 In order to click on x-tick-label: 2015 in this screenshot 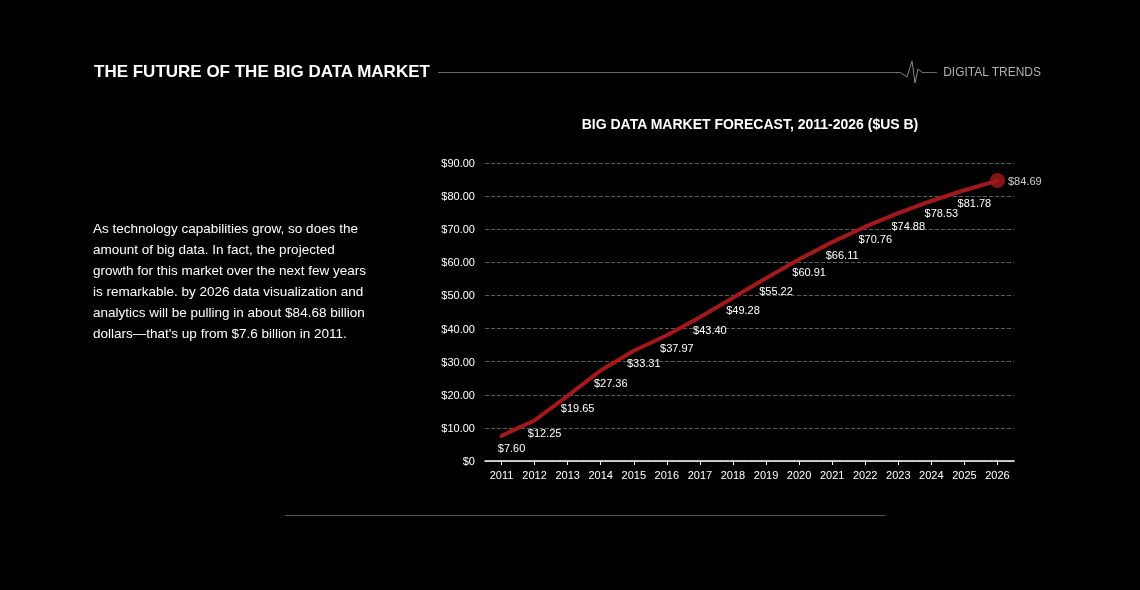, I will do `click(634, 474)`.